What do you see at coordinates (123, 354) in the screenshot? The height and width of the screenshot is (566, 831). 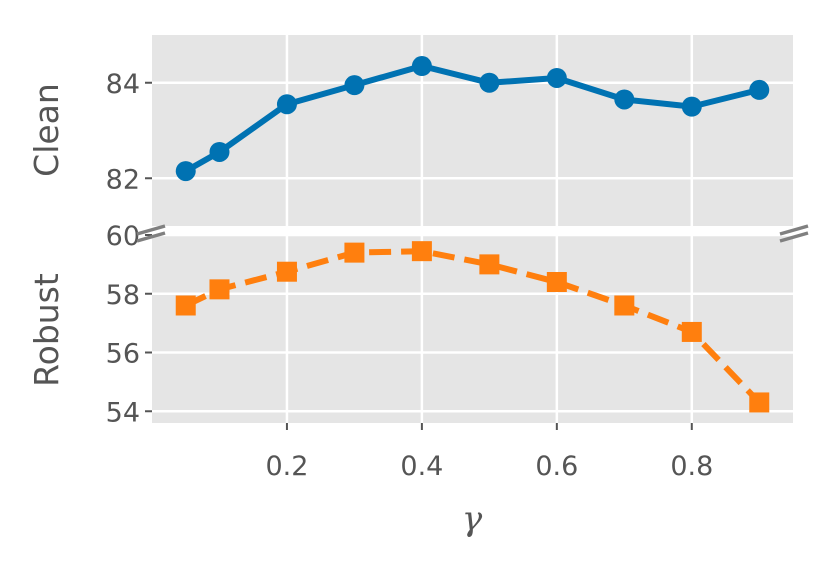 I see `y-tick-label: 56` at bounding box center [123, 354].